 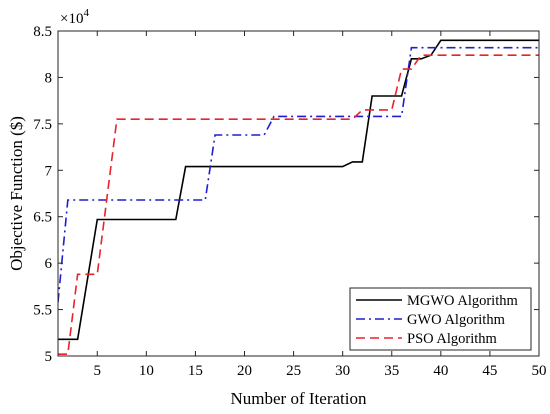 I want to click on x-tick-label: 5, so click(x=98, y=371).